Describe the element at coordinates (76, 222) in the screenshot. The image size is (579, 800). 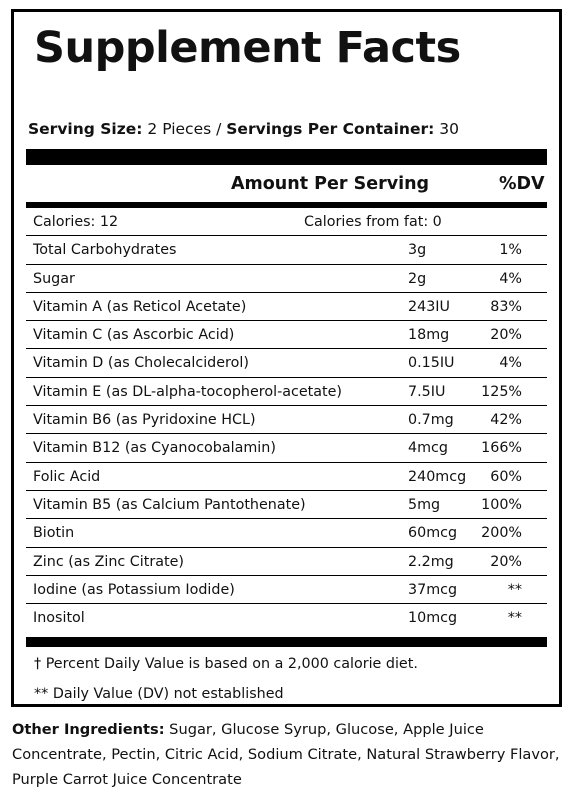
I see `calories-label: Calories: 12` at that location.